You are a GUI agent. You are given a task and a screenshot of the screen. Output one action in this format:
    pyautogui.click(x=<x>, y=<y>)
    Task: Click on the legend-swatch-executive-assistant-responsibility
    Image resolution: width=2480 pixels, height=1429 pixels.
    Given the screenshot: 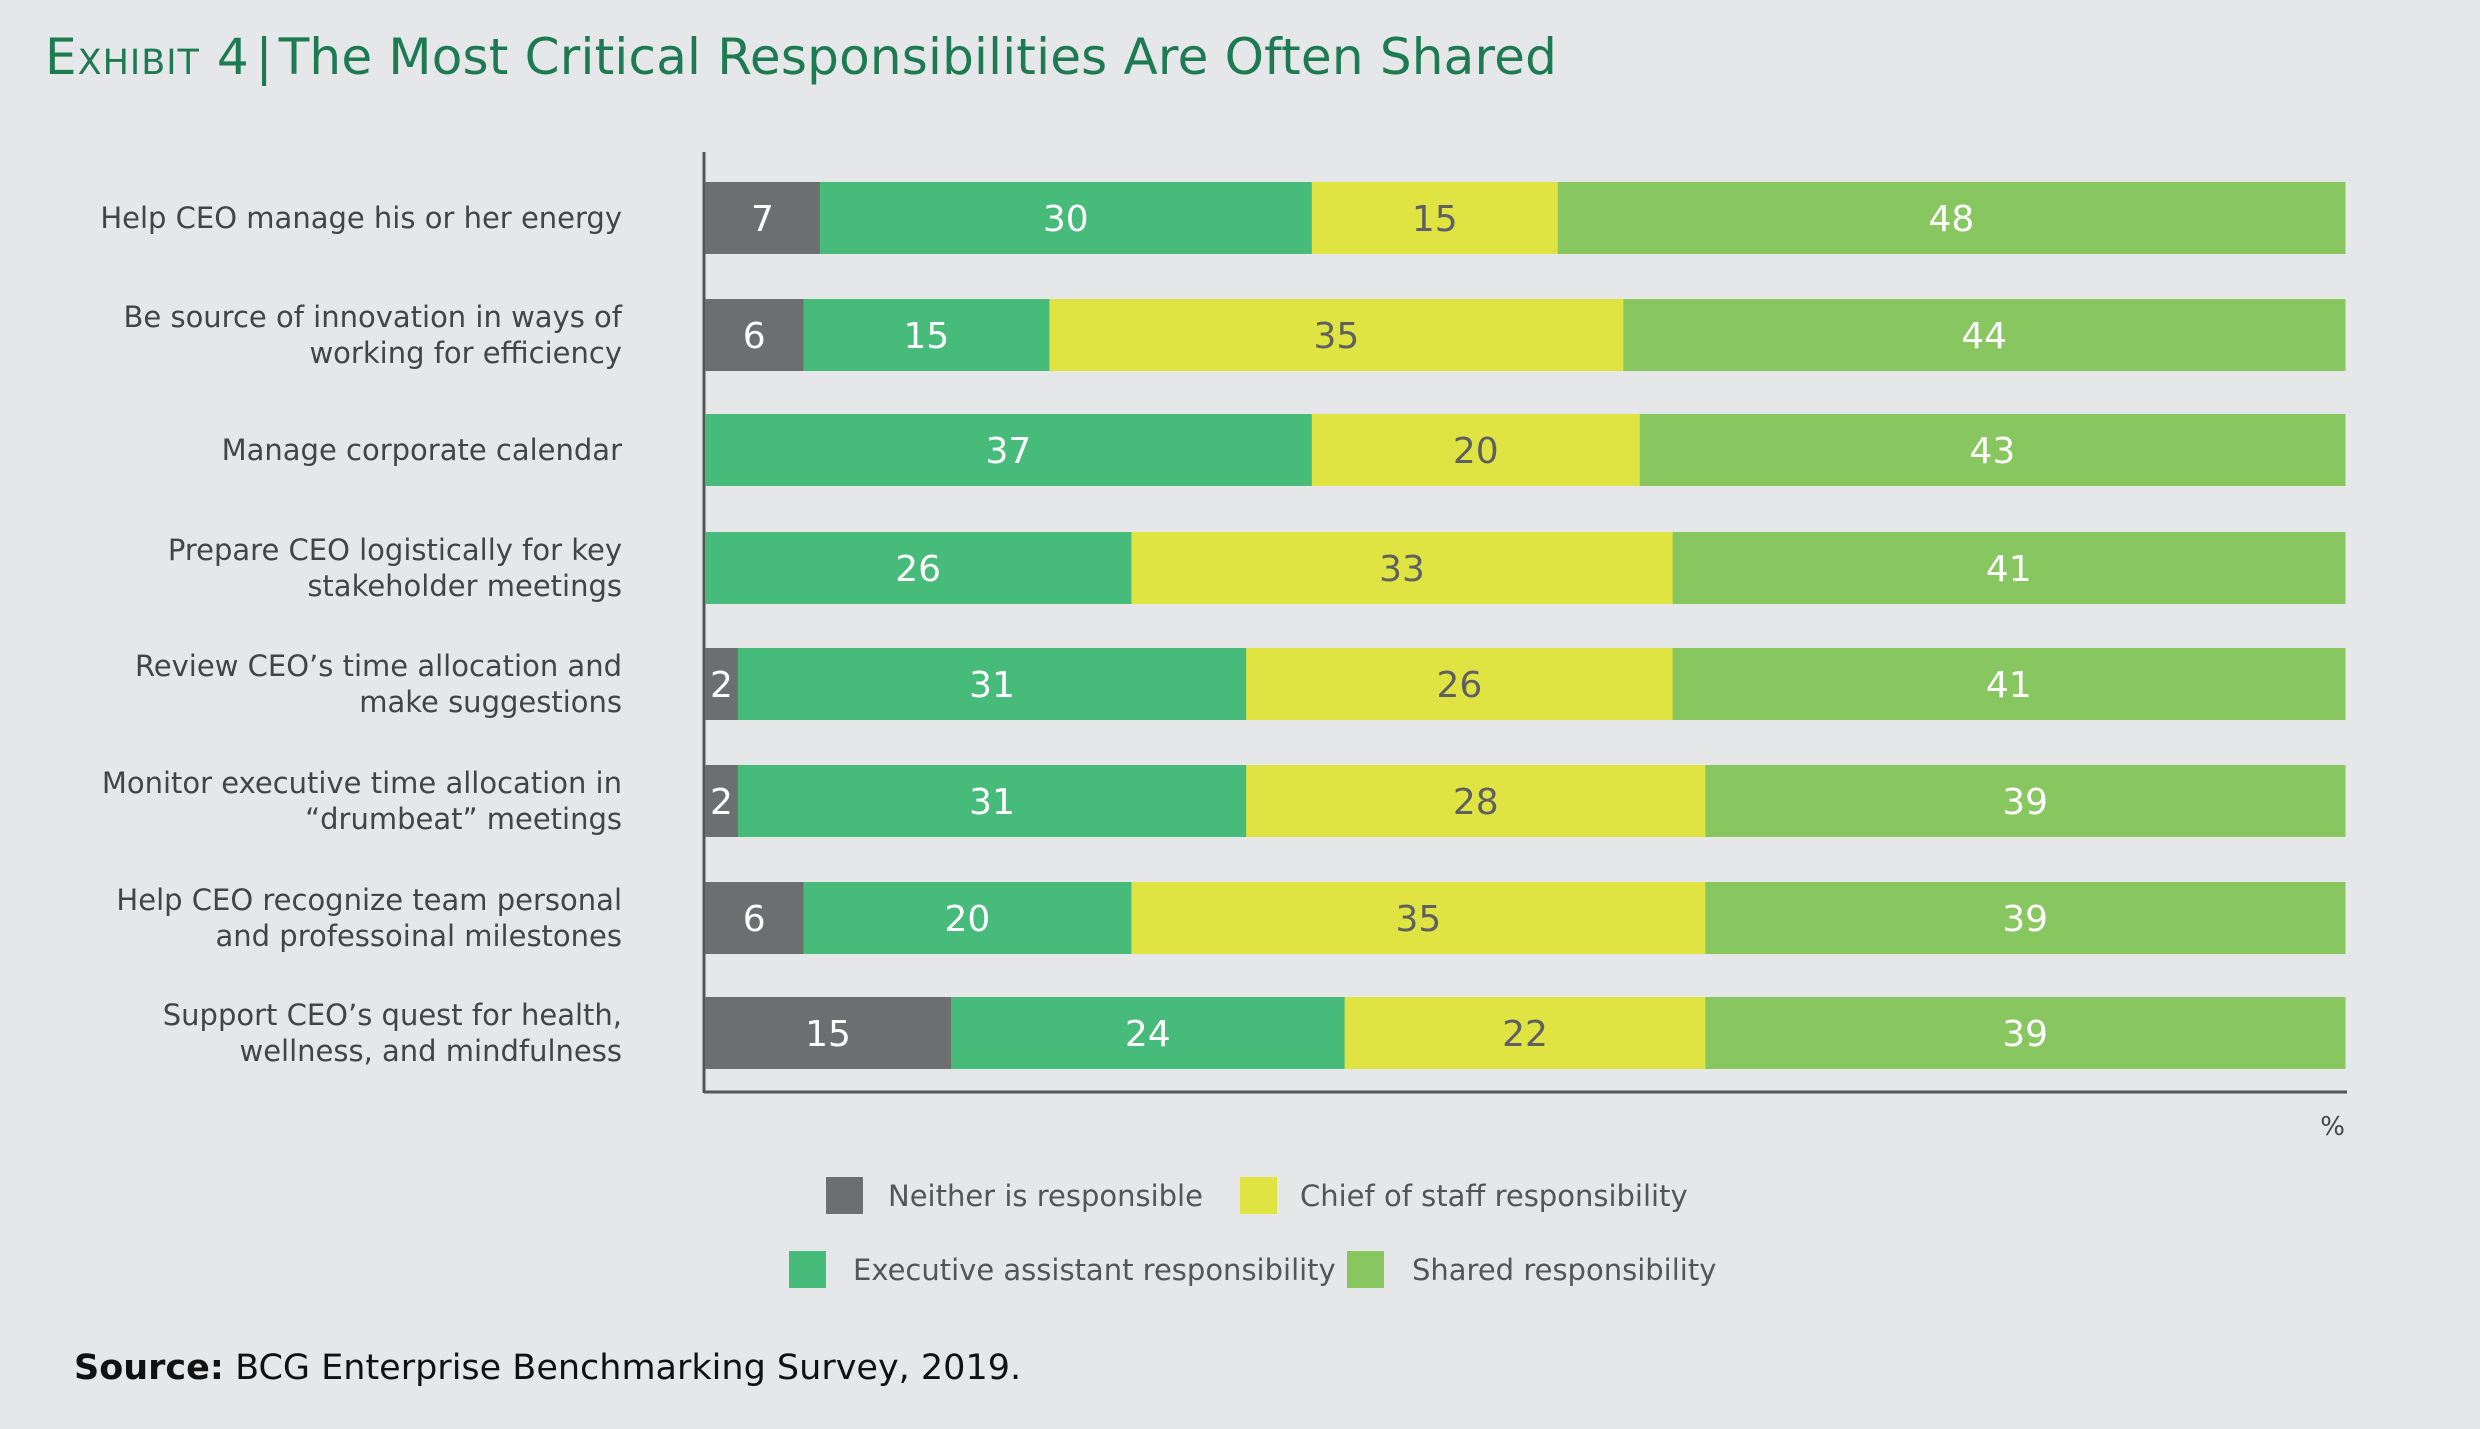 What is the action you would take?
    pyautogui.click(x=807, y=1269)
    